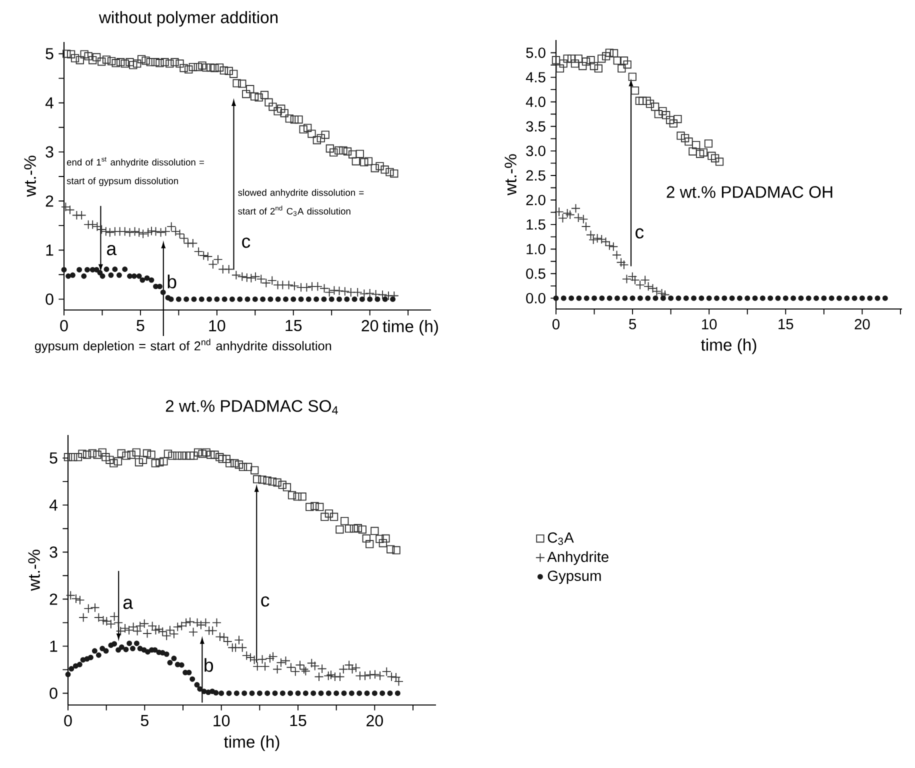  What do you see at coordinates (561, 538) in the screenshot?
I see `legend-label: C$_{3}$A` at bounding box center [561, 538].